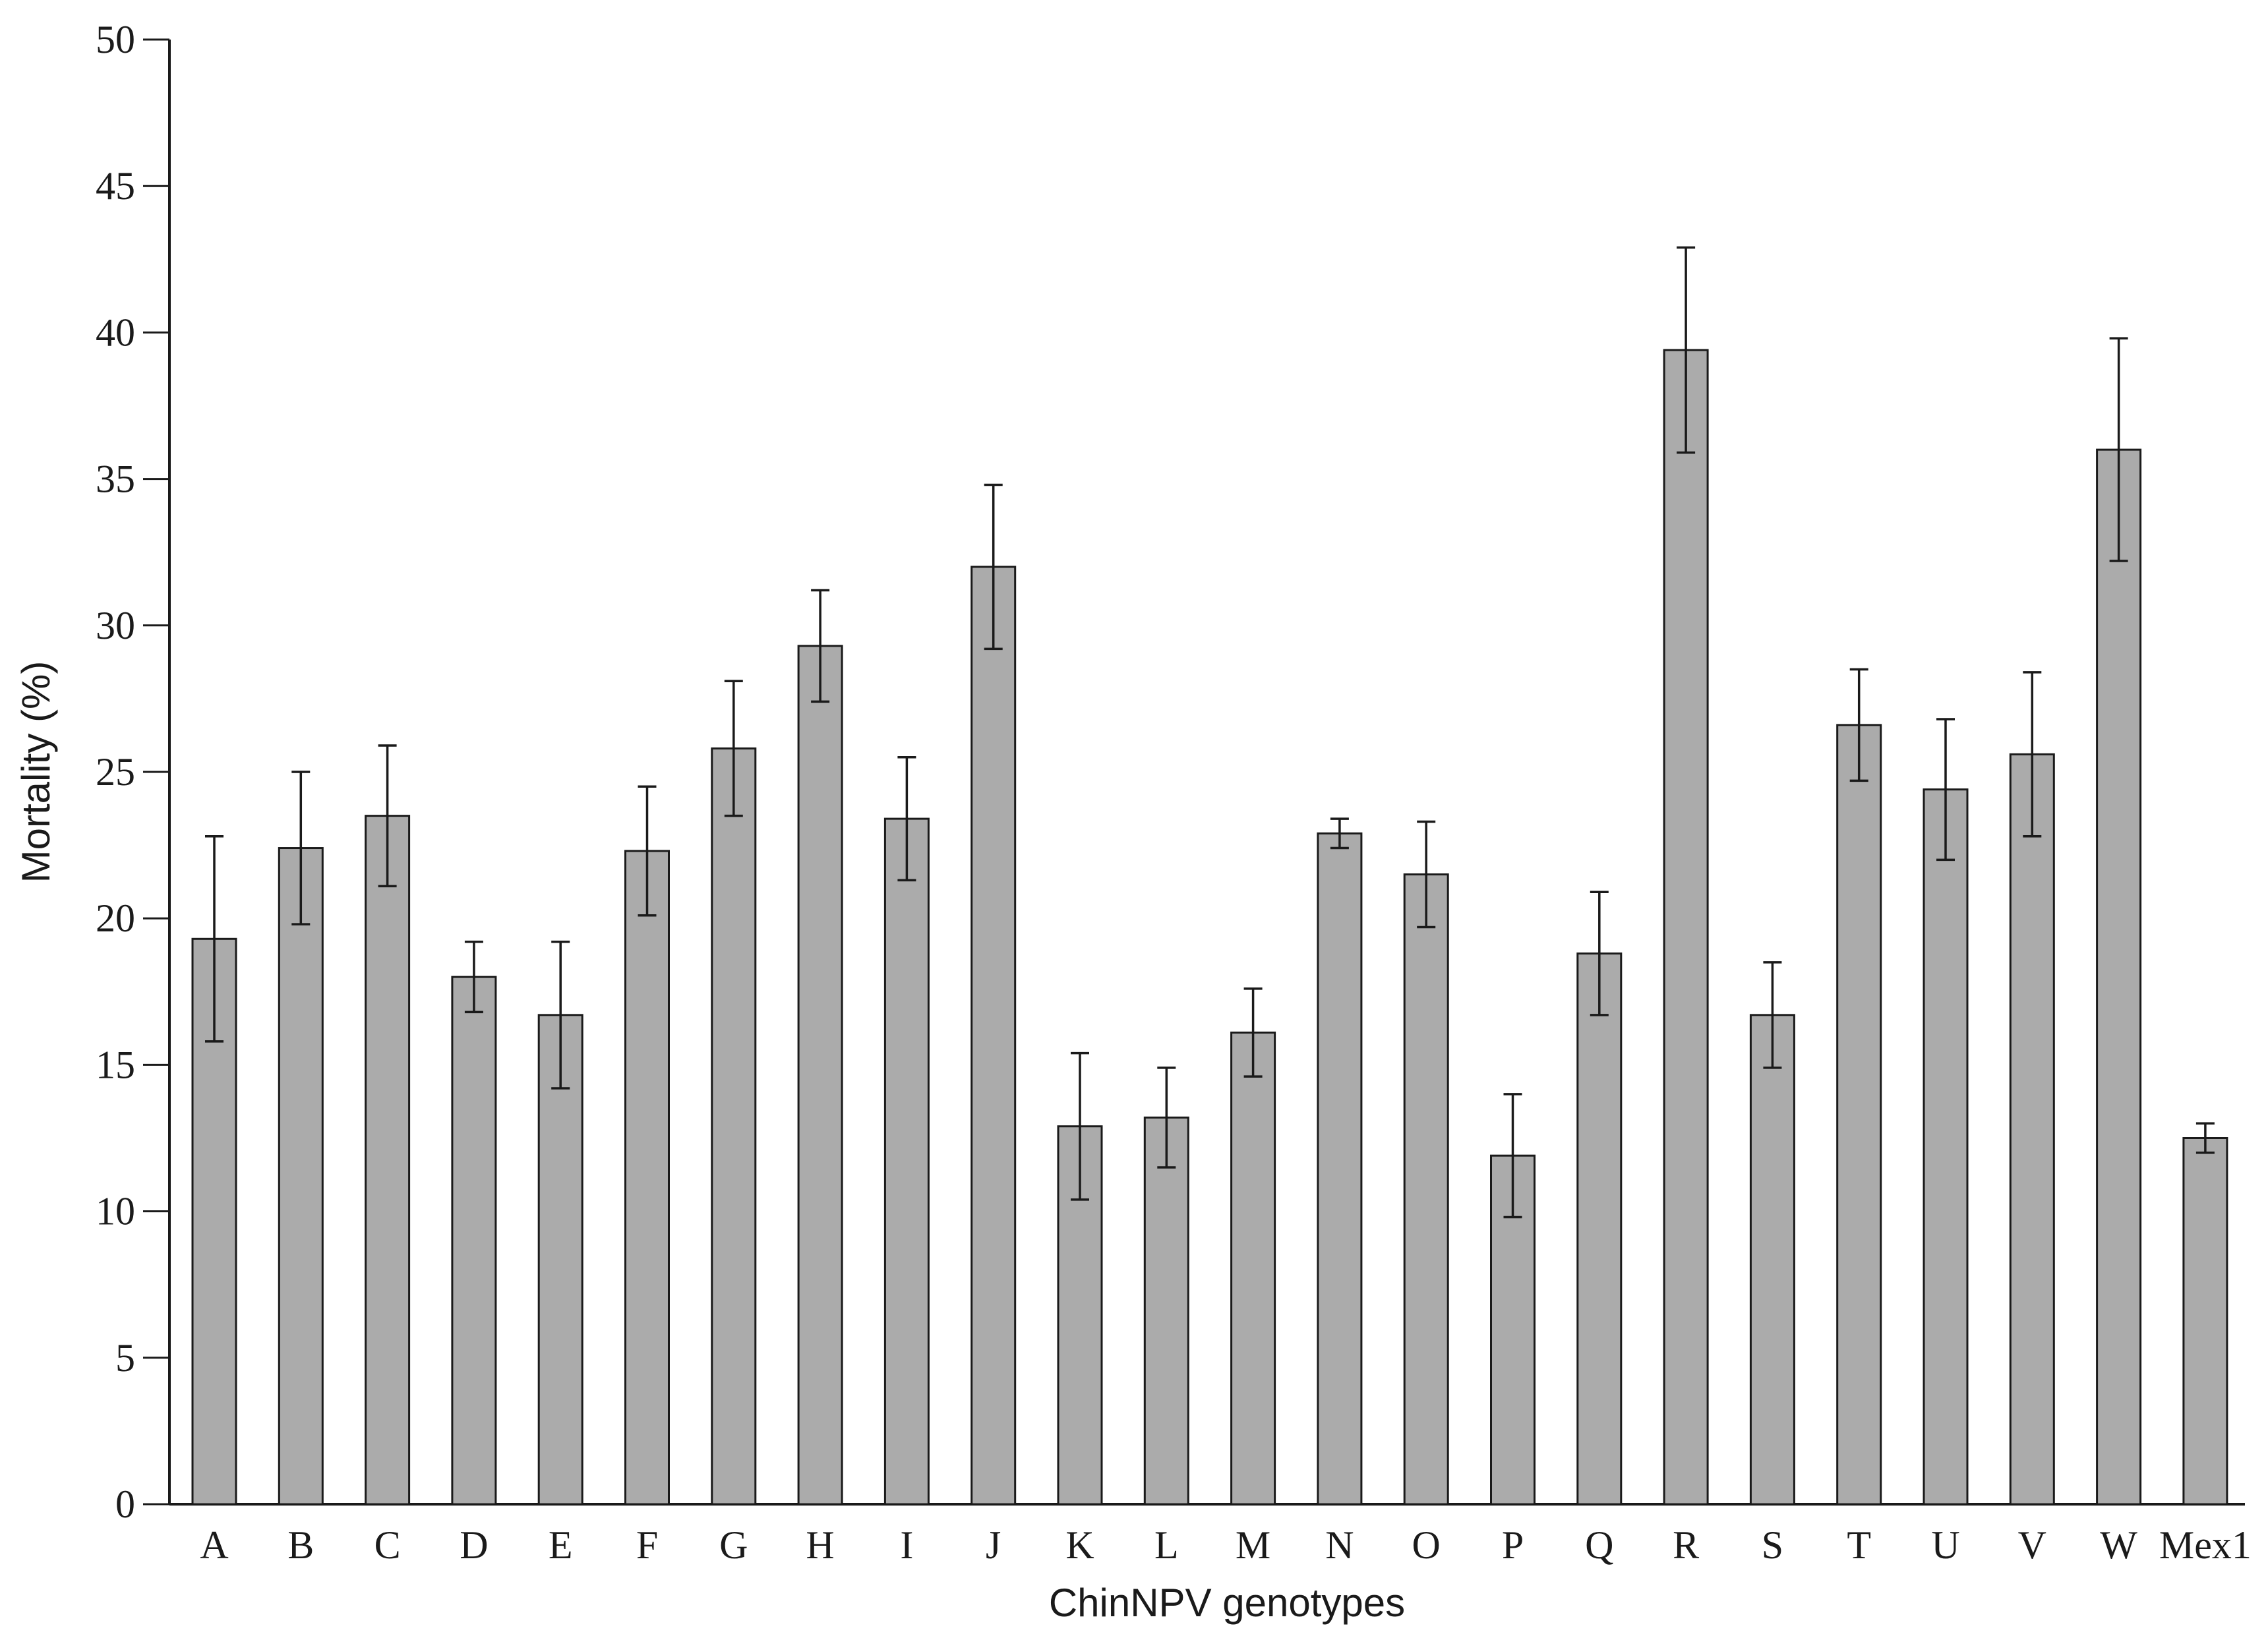 Image resolution: width=2268 pixels, height=1640 pixels. I want to click on y-tick-label: 25, so click(115, 772).